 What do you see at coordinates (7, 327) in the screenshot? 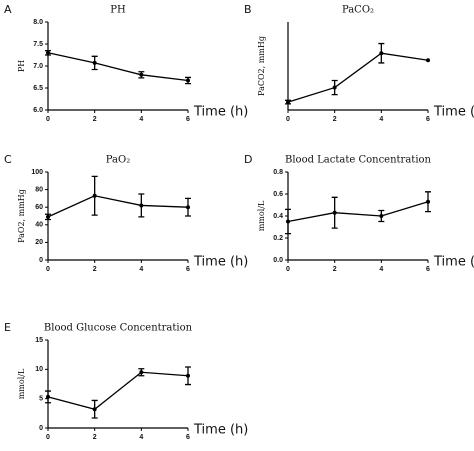
I see `panel-letter: E` at bounding box center [7, 327].